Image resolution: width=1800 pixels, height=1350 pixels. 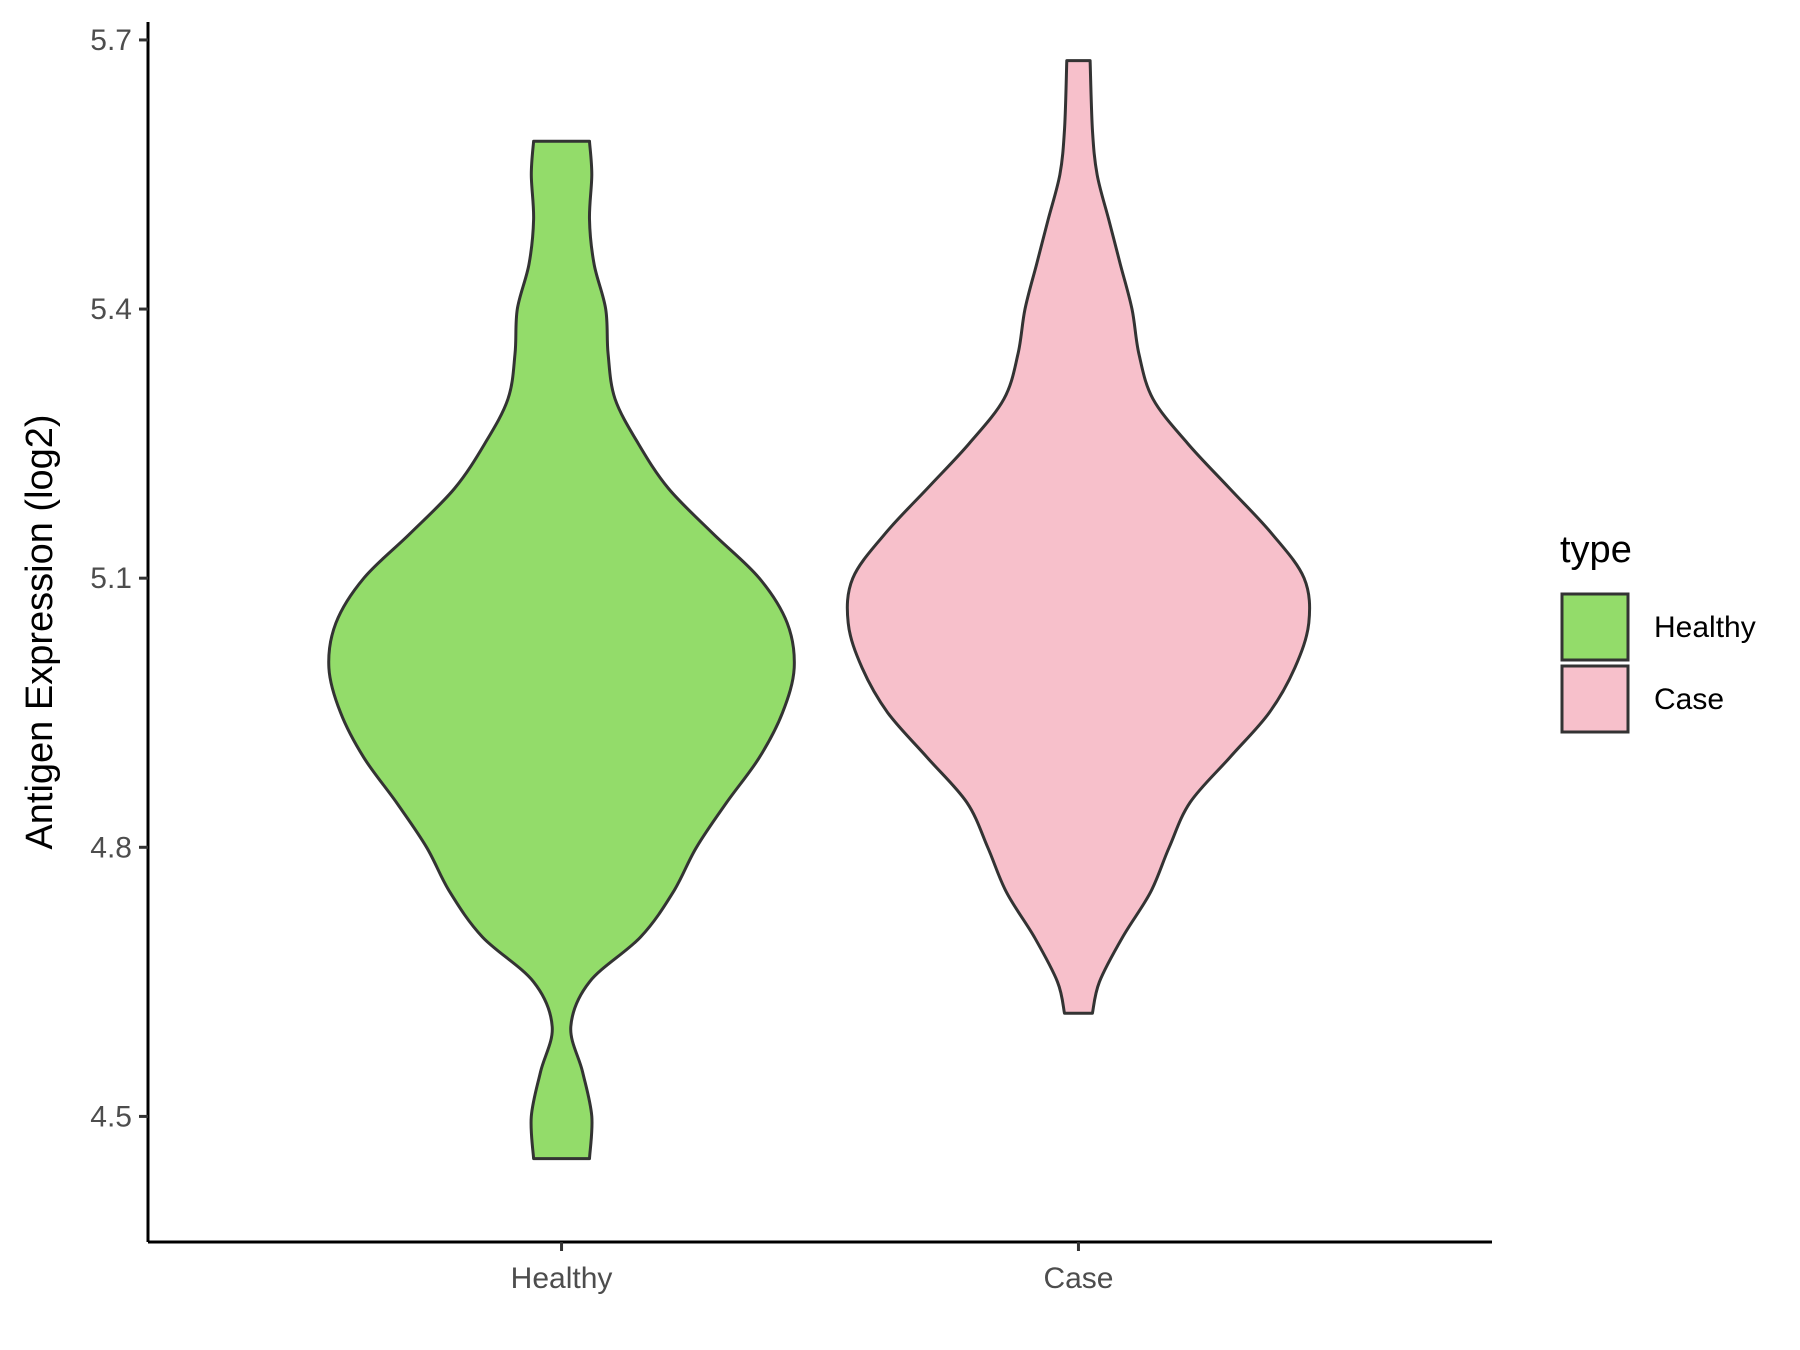 What do you see at coordinates (40, 631) in the screenshot?
I see `y-axis-title: Antigen Expression (log2)` at bounding box center [40, 631].